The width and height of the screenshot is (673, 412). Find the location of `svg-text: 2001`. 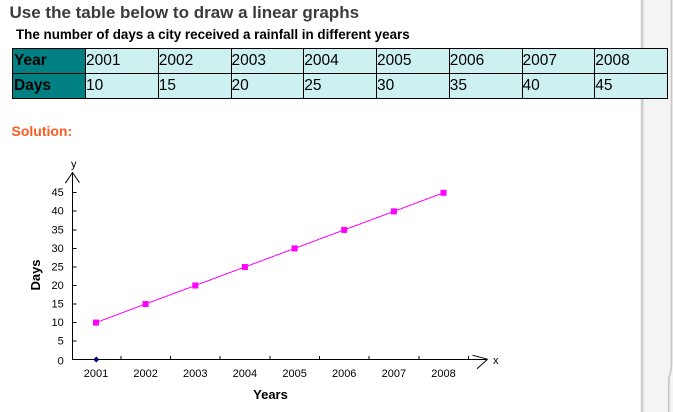

svg-text: 2001 is located at coordinates (96, 374).